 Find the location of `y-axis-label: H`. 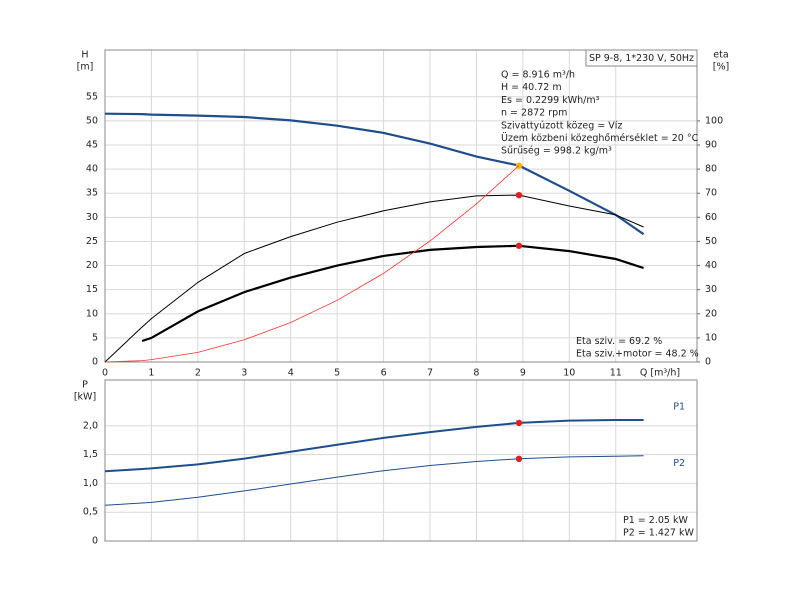

y-axis-label: H is located at coordinates (84, 55).